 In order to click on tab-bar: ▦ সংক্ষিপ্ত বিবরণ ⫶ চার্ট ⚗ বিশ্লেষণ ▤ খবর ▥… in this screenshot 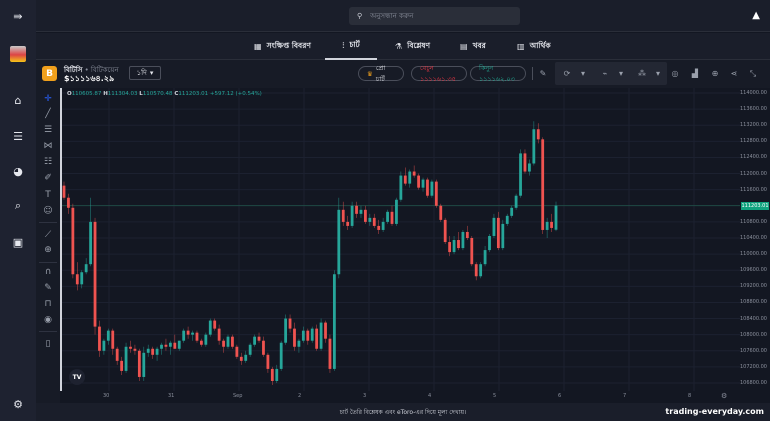, I will do `click(403, 46)`.